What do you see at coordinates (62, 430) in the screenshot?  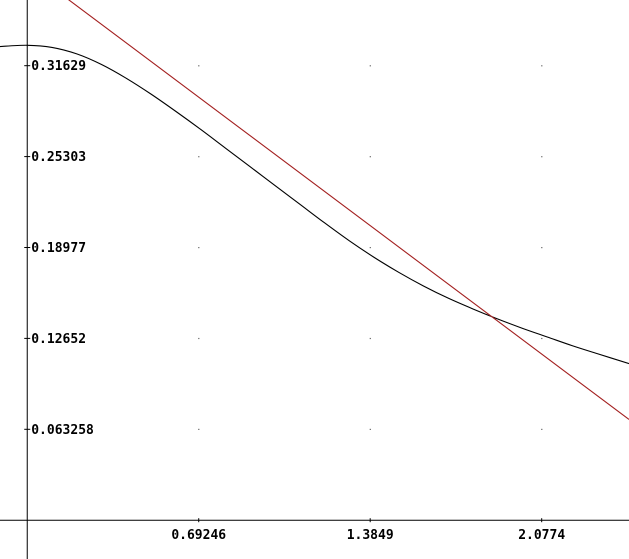 I see `y-tick-label: 0.063258` at bounding box center [62, 430].